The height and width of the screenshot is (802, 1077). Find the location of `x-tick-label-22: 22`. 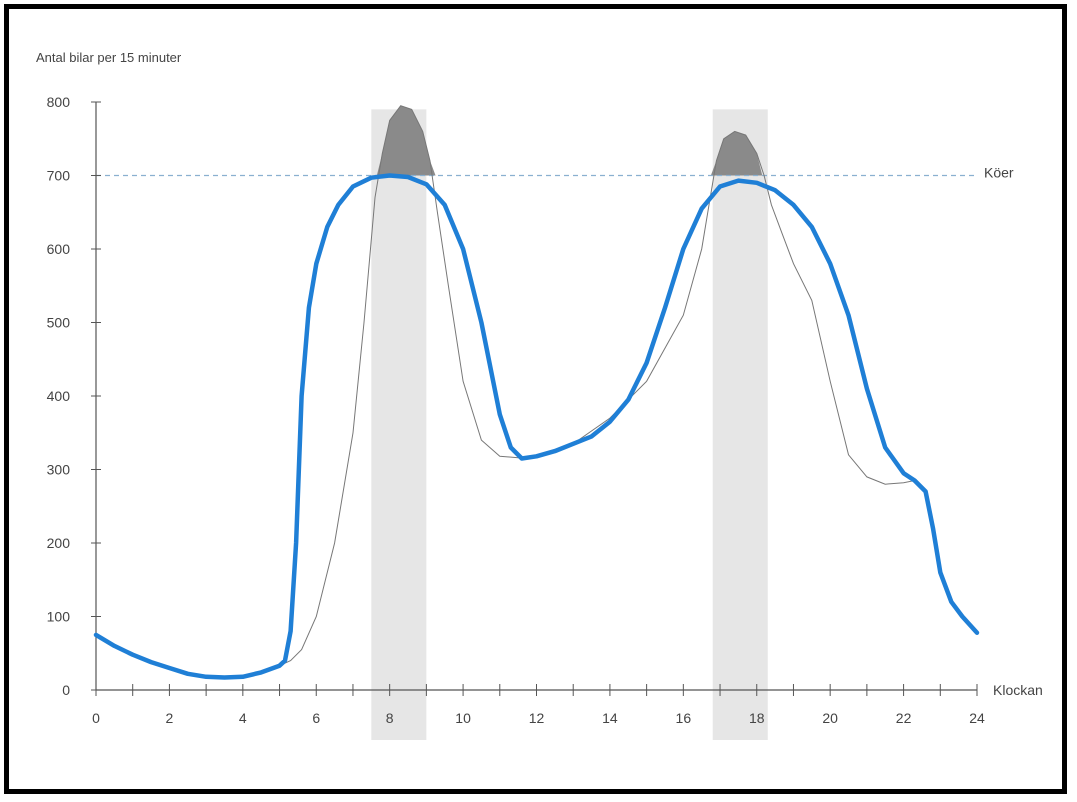

x-tick-label-22: 22 is located at coordinates (904, 718).